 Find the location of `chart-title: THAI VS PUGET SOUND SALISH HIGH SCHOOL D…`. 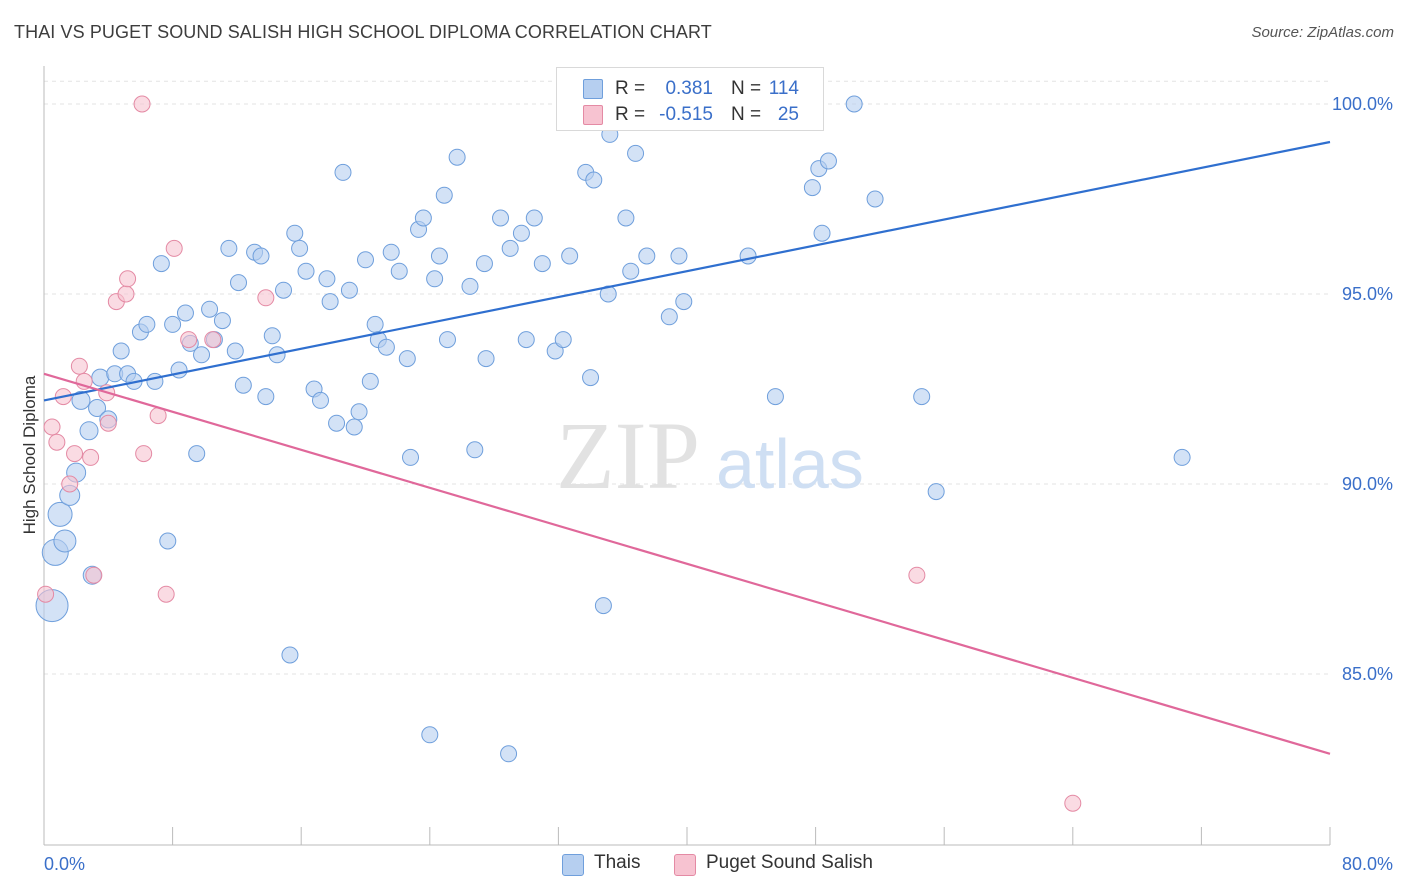

chart-title: THAI VS PUGET SOUND SALISH HIGH SCHOOL D… is located at coordinates (363, 32).